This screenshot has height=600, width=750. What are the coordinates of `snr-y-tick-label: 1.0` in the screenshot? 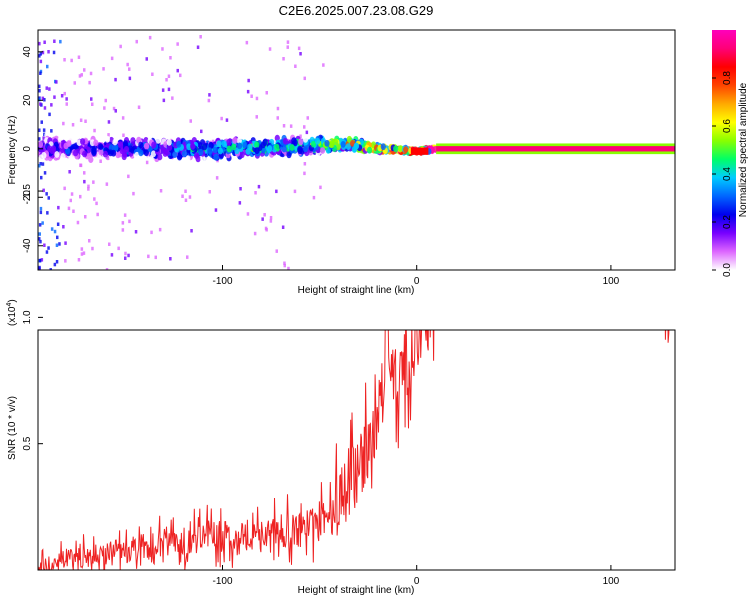 It's located at (27, 317).